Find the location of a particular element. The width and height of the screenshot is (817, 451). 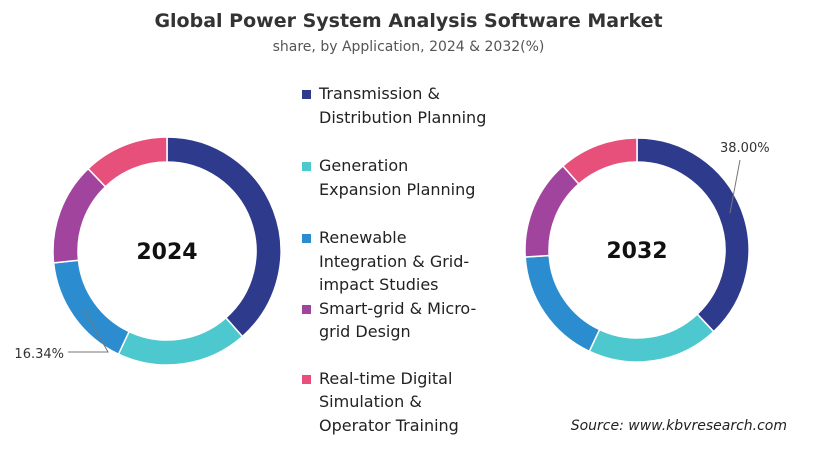

annotation-leader-2024 is located at coordinates (88, 331).